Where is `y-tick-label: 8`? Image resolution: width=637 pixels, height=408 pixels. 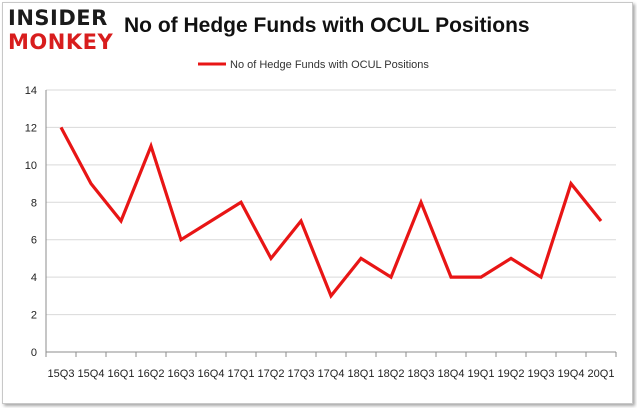 y-tick-label: 8 is located at coordinates (34, 203).